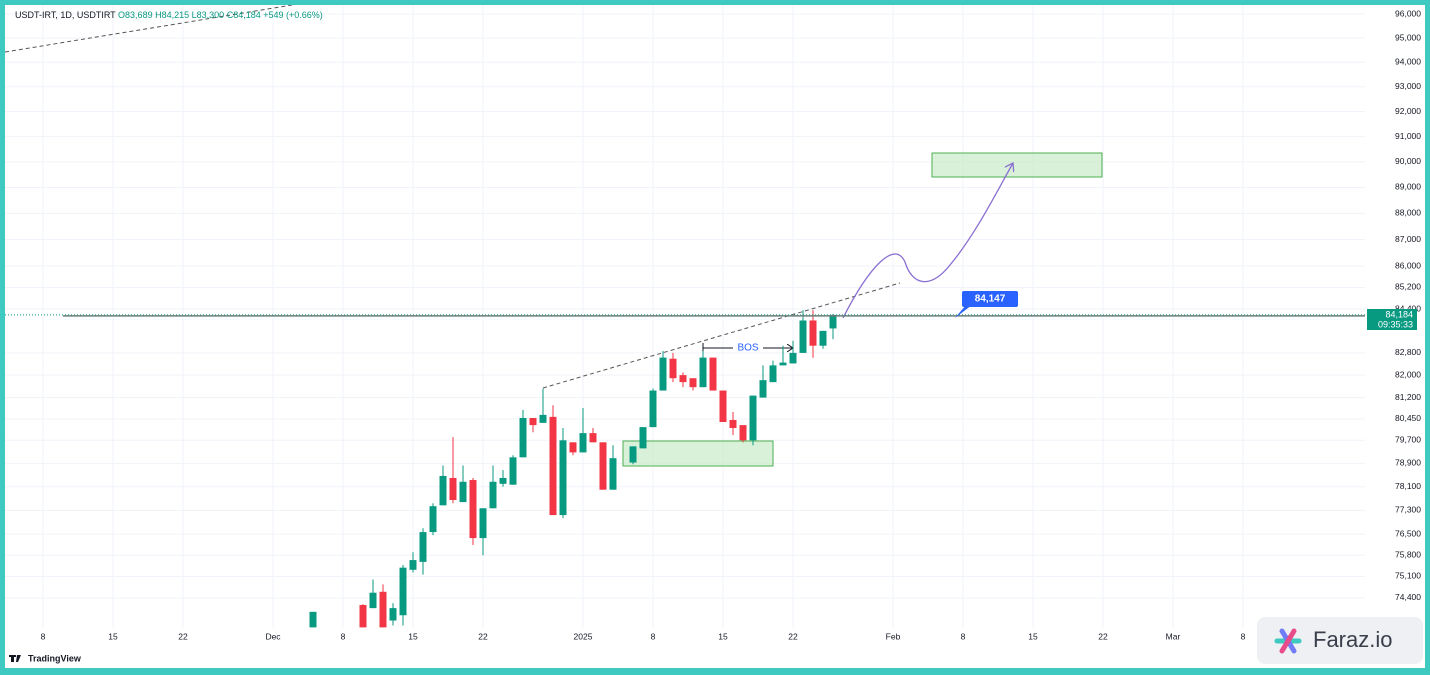  What do you see at coordinates (172, 15) in the screenshot?
I see `high: H84,215` at bounding box center [172, 15].